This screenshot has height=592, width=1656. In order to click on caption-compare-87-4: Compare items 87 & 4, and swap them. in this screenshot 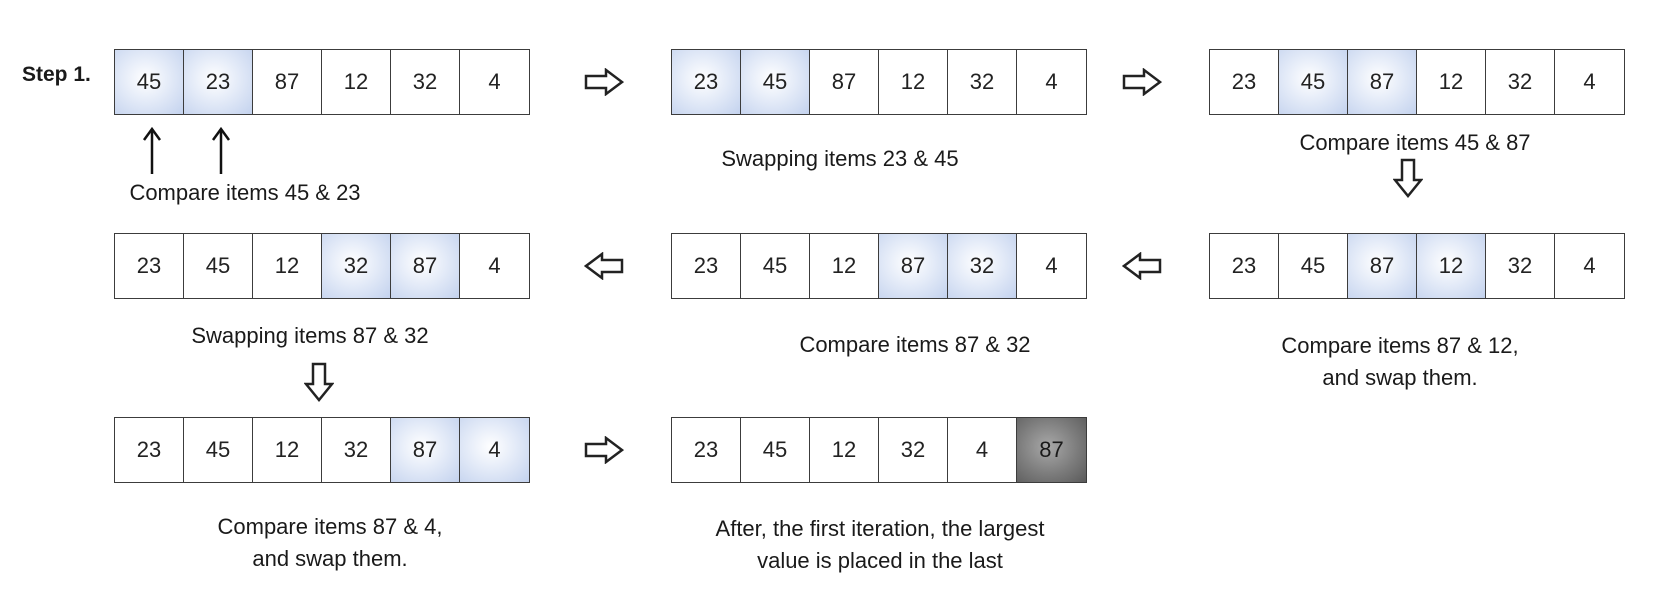, I will do `click(330, 543)`.